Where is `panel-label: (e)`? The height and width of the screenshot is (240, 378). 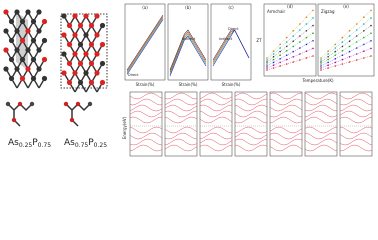
panel-label: (e) is located at coordinates (346, 6).